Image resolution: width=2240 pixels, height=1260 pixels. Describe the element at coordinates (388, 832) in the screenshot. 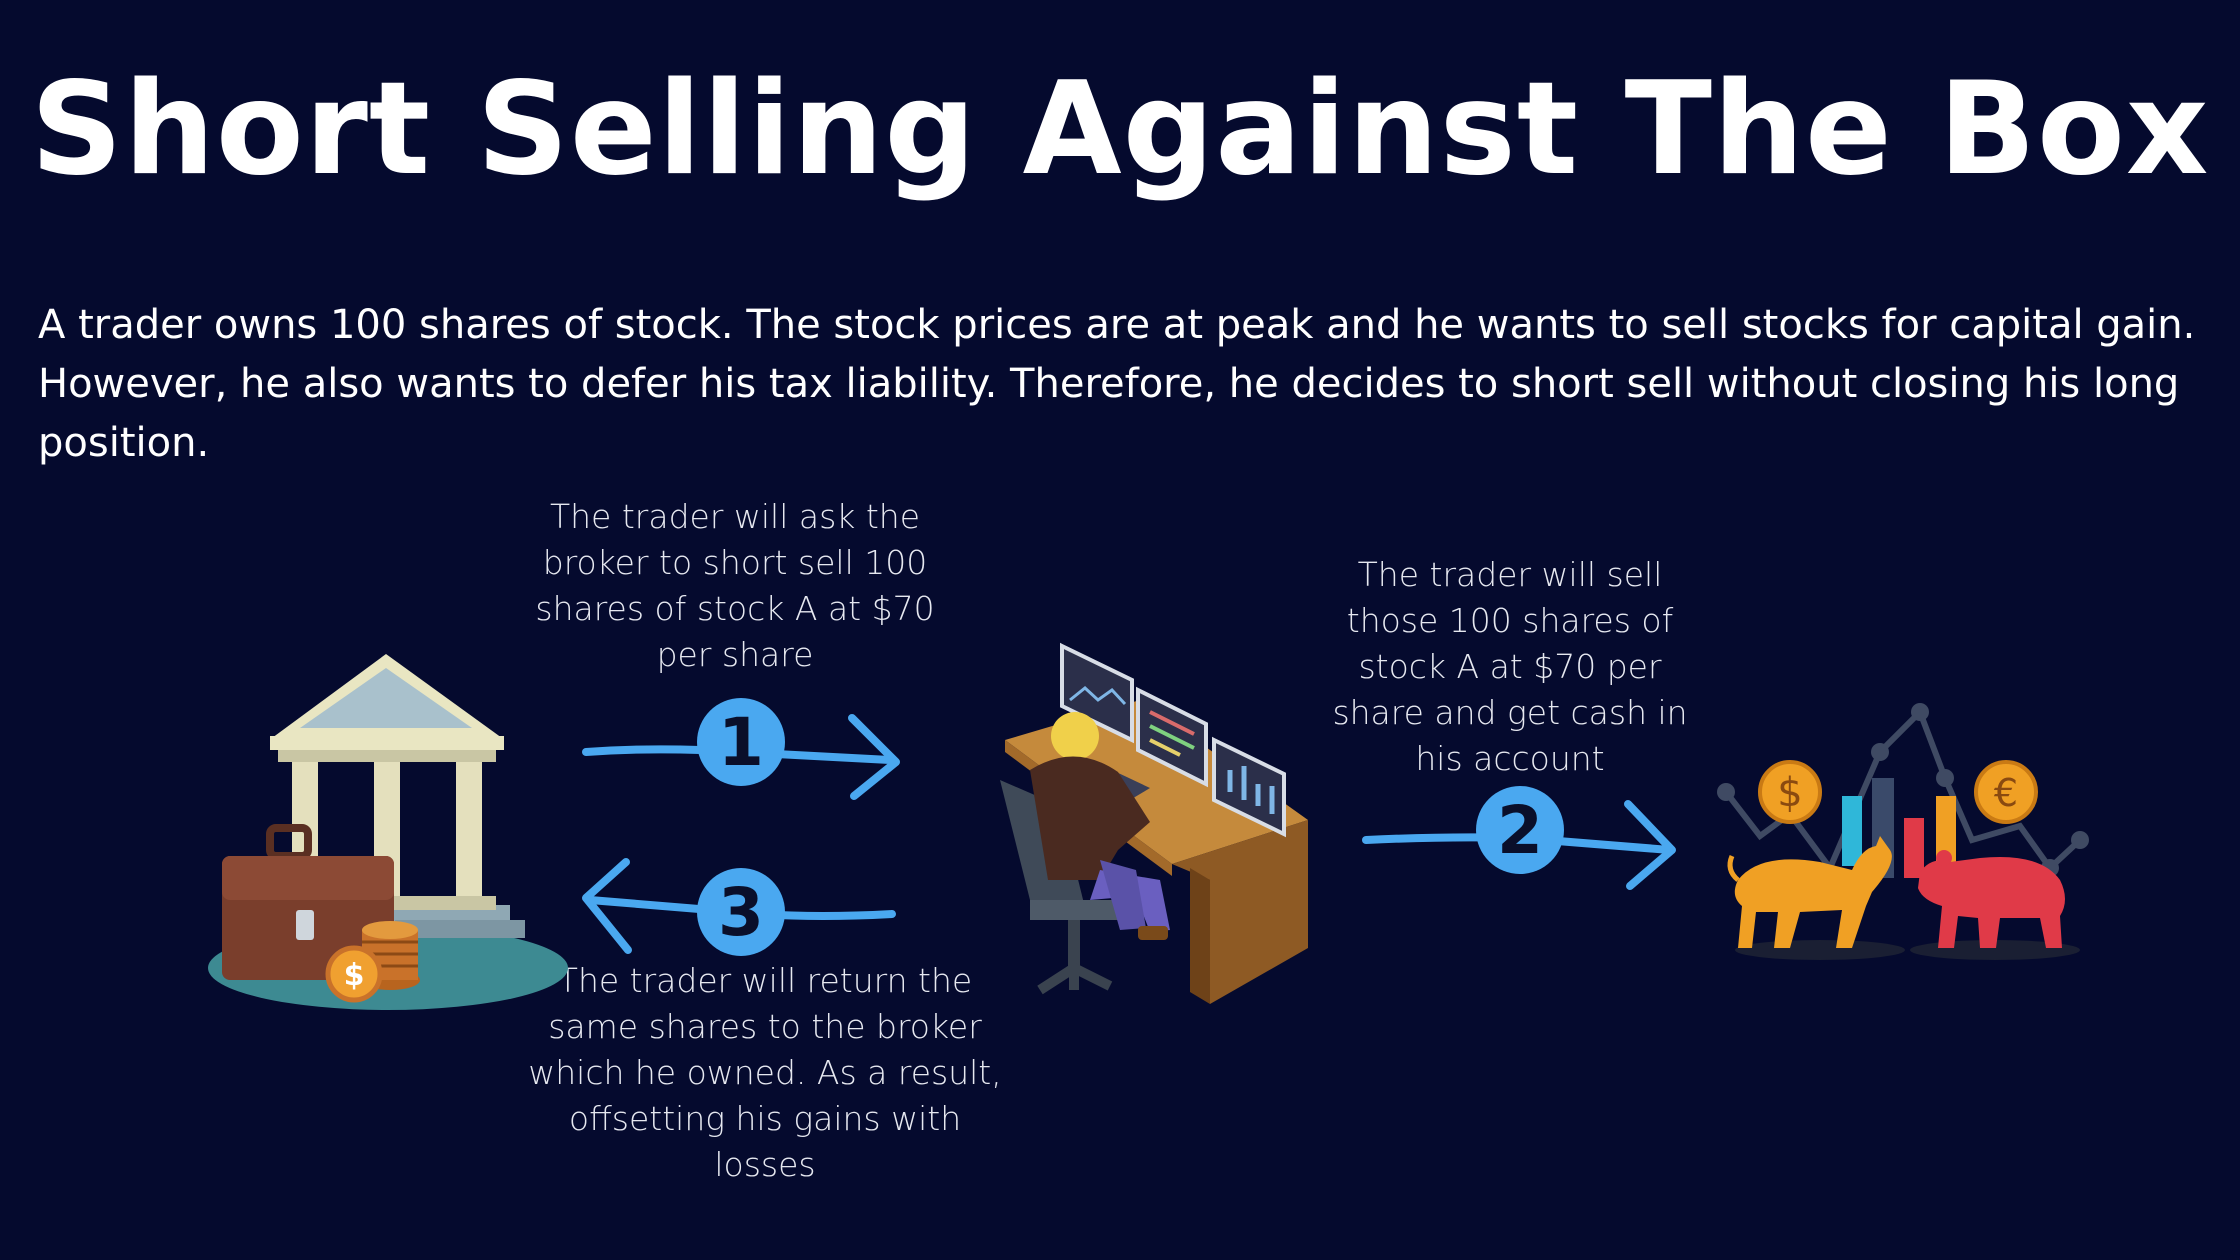

I see `bank-with-briefcase-icon: $` at that location.